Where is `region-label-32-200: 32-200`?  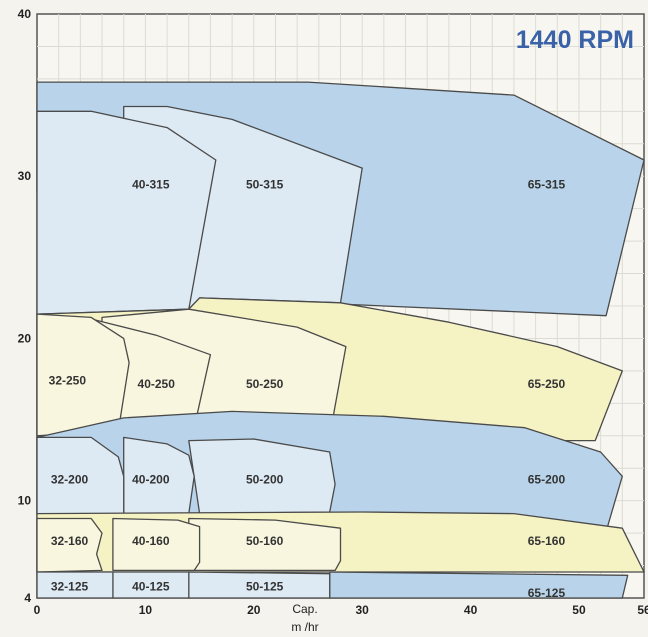 region-label-32-200: 32-200 is located at coordinates (70, 480).